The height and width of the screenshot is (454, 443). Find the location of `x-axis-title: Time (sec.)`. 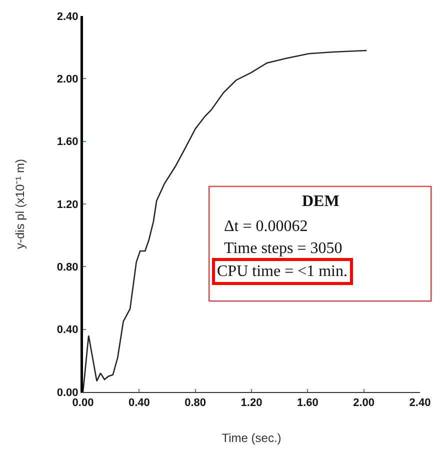

x-axis-title: Time (sec.) is located at coordinates (252, 438).